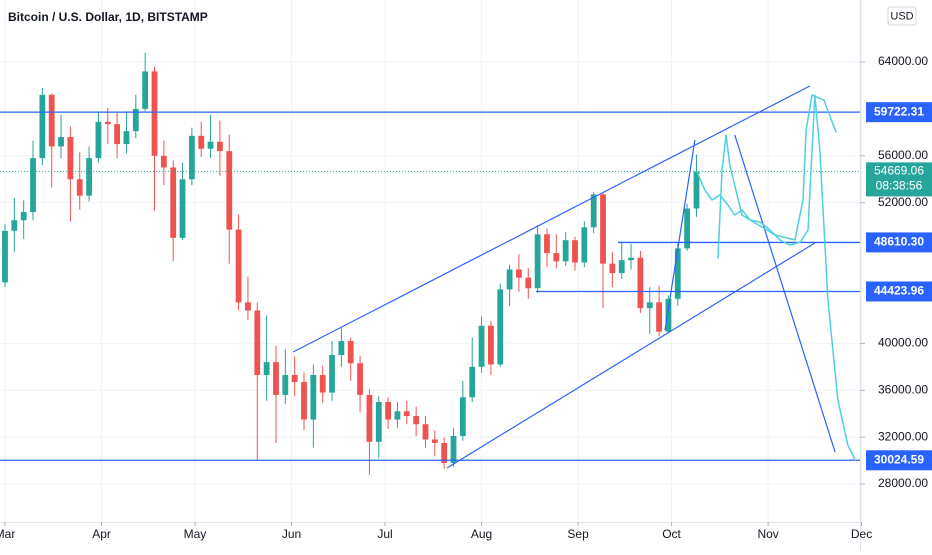 The image size is (932, 555). Describe the element at coordinates (7, 534) in the screenshot. I see `x-tick-label: Mar` at that location.